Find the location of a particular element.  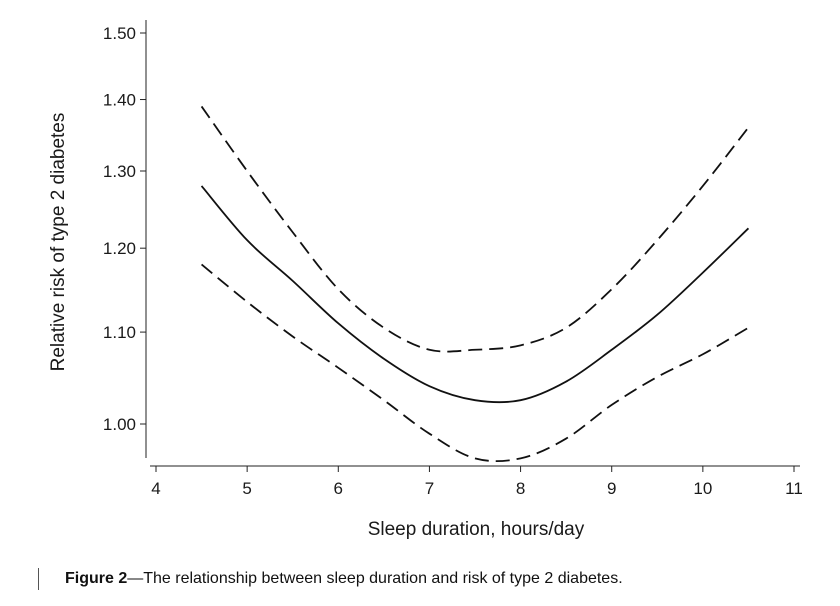

figure-caption-label: Figure 2 is located at coordinates (96, 578).